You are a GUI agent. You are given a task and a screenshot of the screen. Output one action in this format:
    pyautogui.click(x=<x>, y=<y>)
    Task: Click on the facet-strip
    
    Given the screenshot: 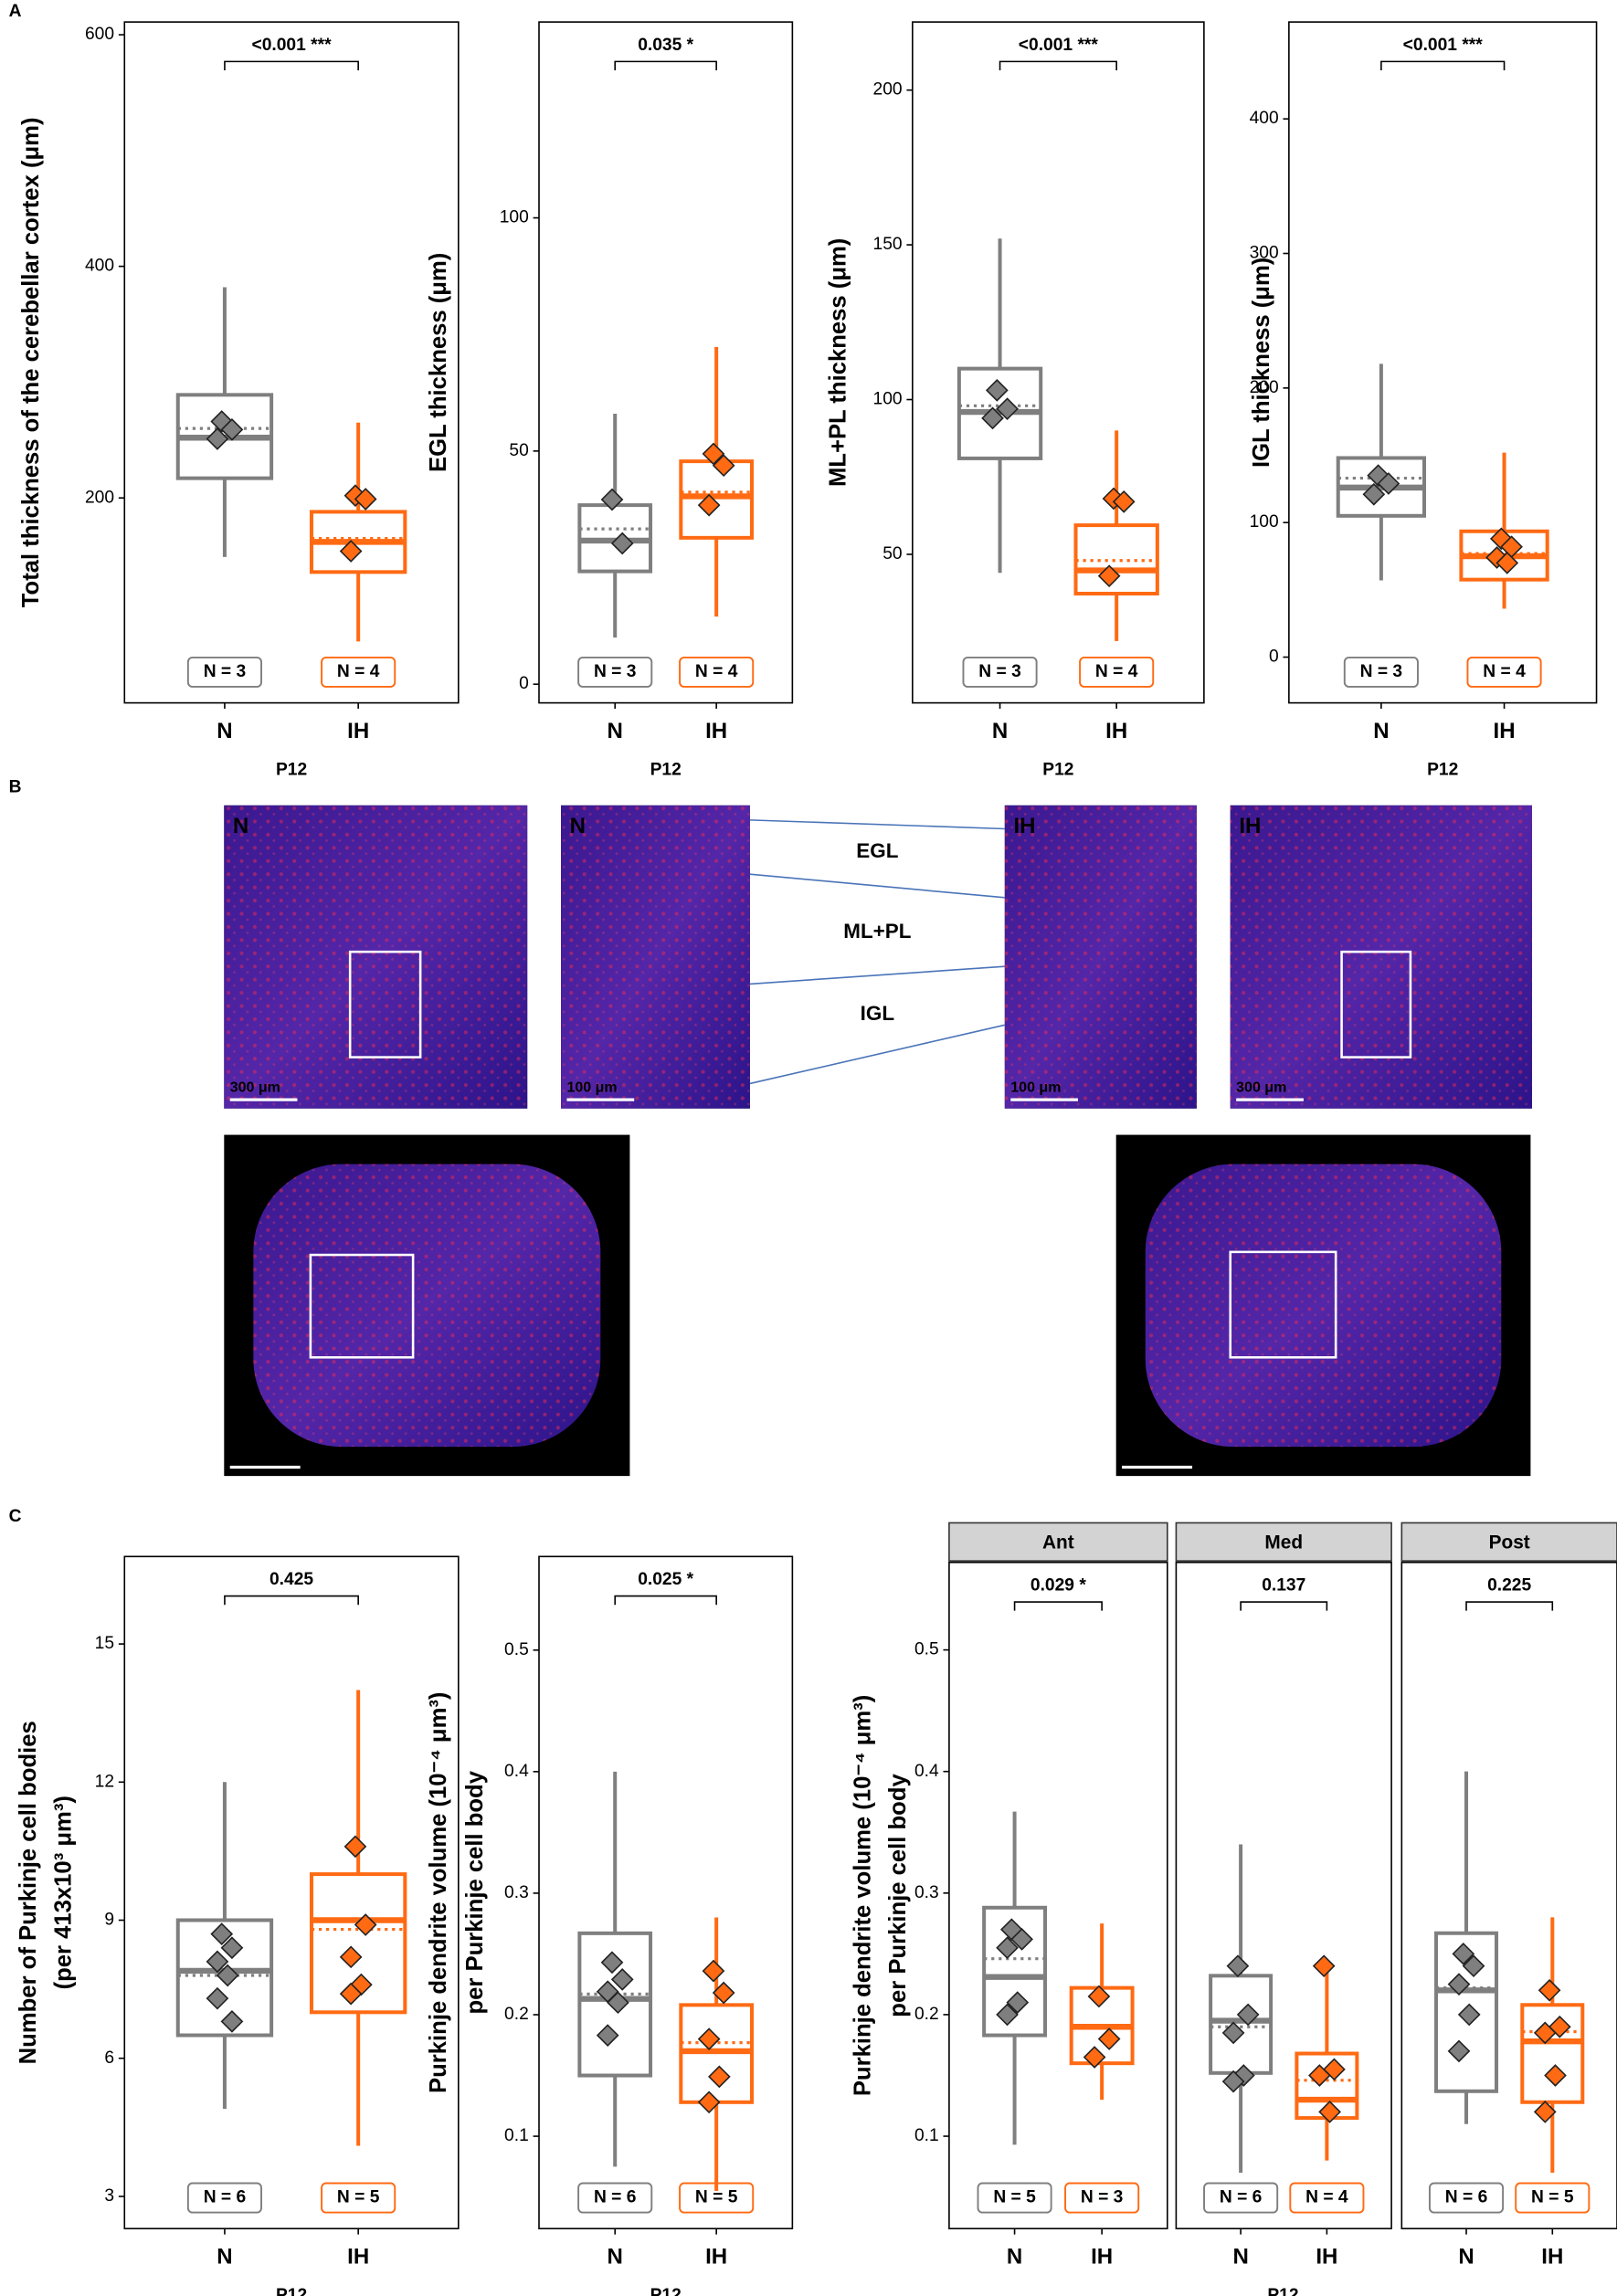 What is the action you would take?
    pyautogui.click(x=1058, y=1542)
    